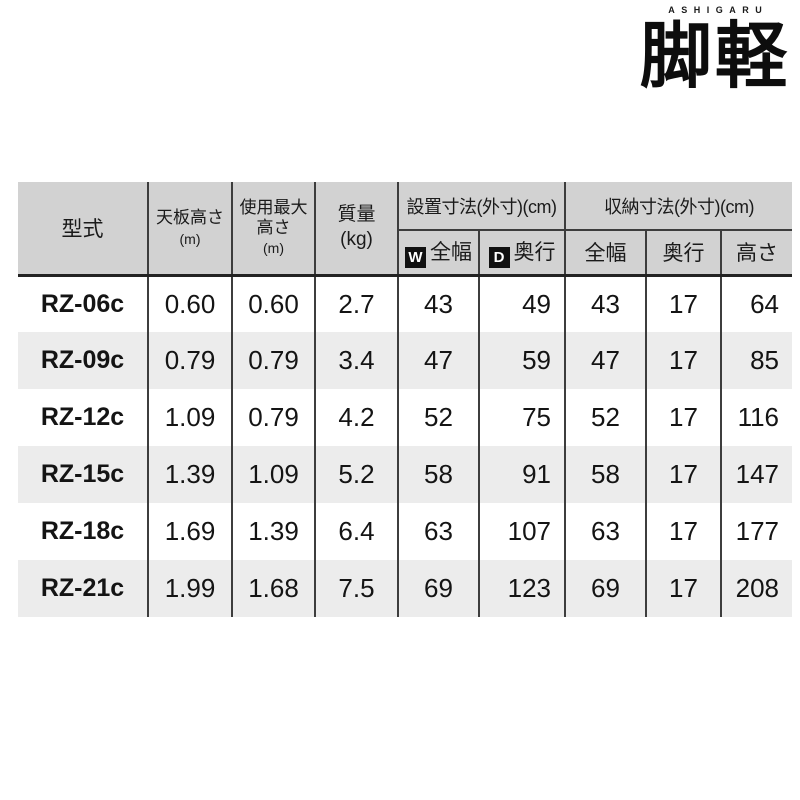 The height and width of the screenshot is (800, 800). I want to click on header-max-height-label2: 高さ, so click(273, 227).